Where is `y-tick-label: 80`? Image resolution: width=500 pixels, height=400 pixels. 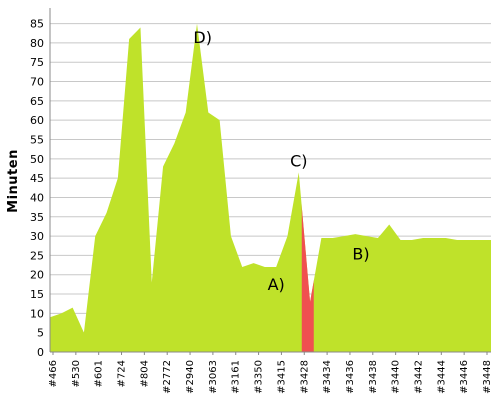 y-tick-label: 80 is located at coordinates (37, 43).